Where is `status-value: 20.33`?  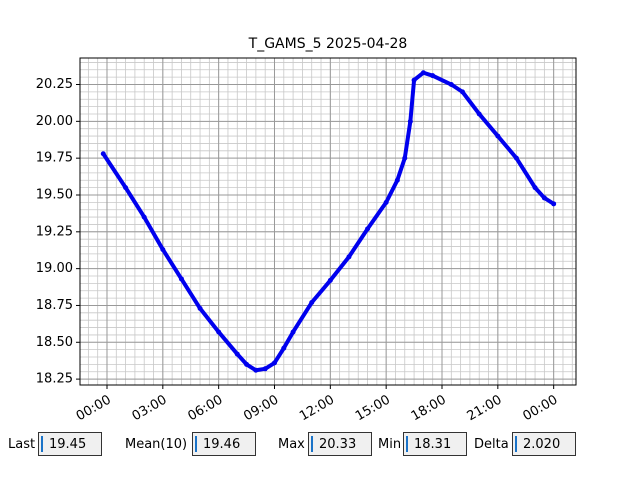
status-value: 20.33 is located at coordinates (340, 444).